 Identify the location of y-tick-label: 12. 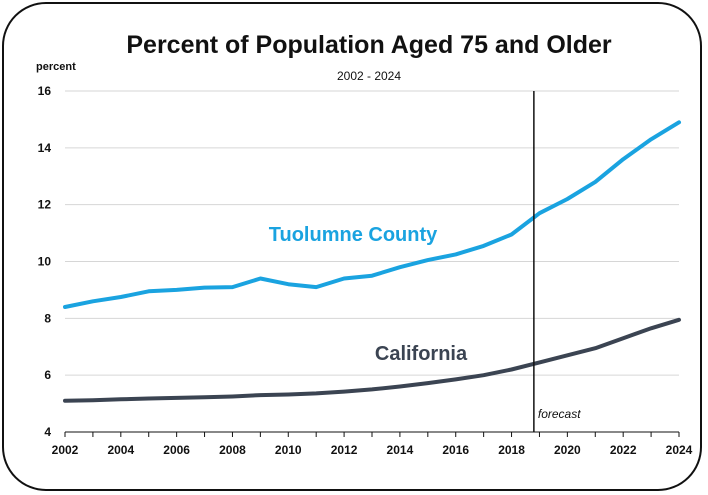
(45, 205).